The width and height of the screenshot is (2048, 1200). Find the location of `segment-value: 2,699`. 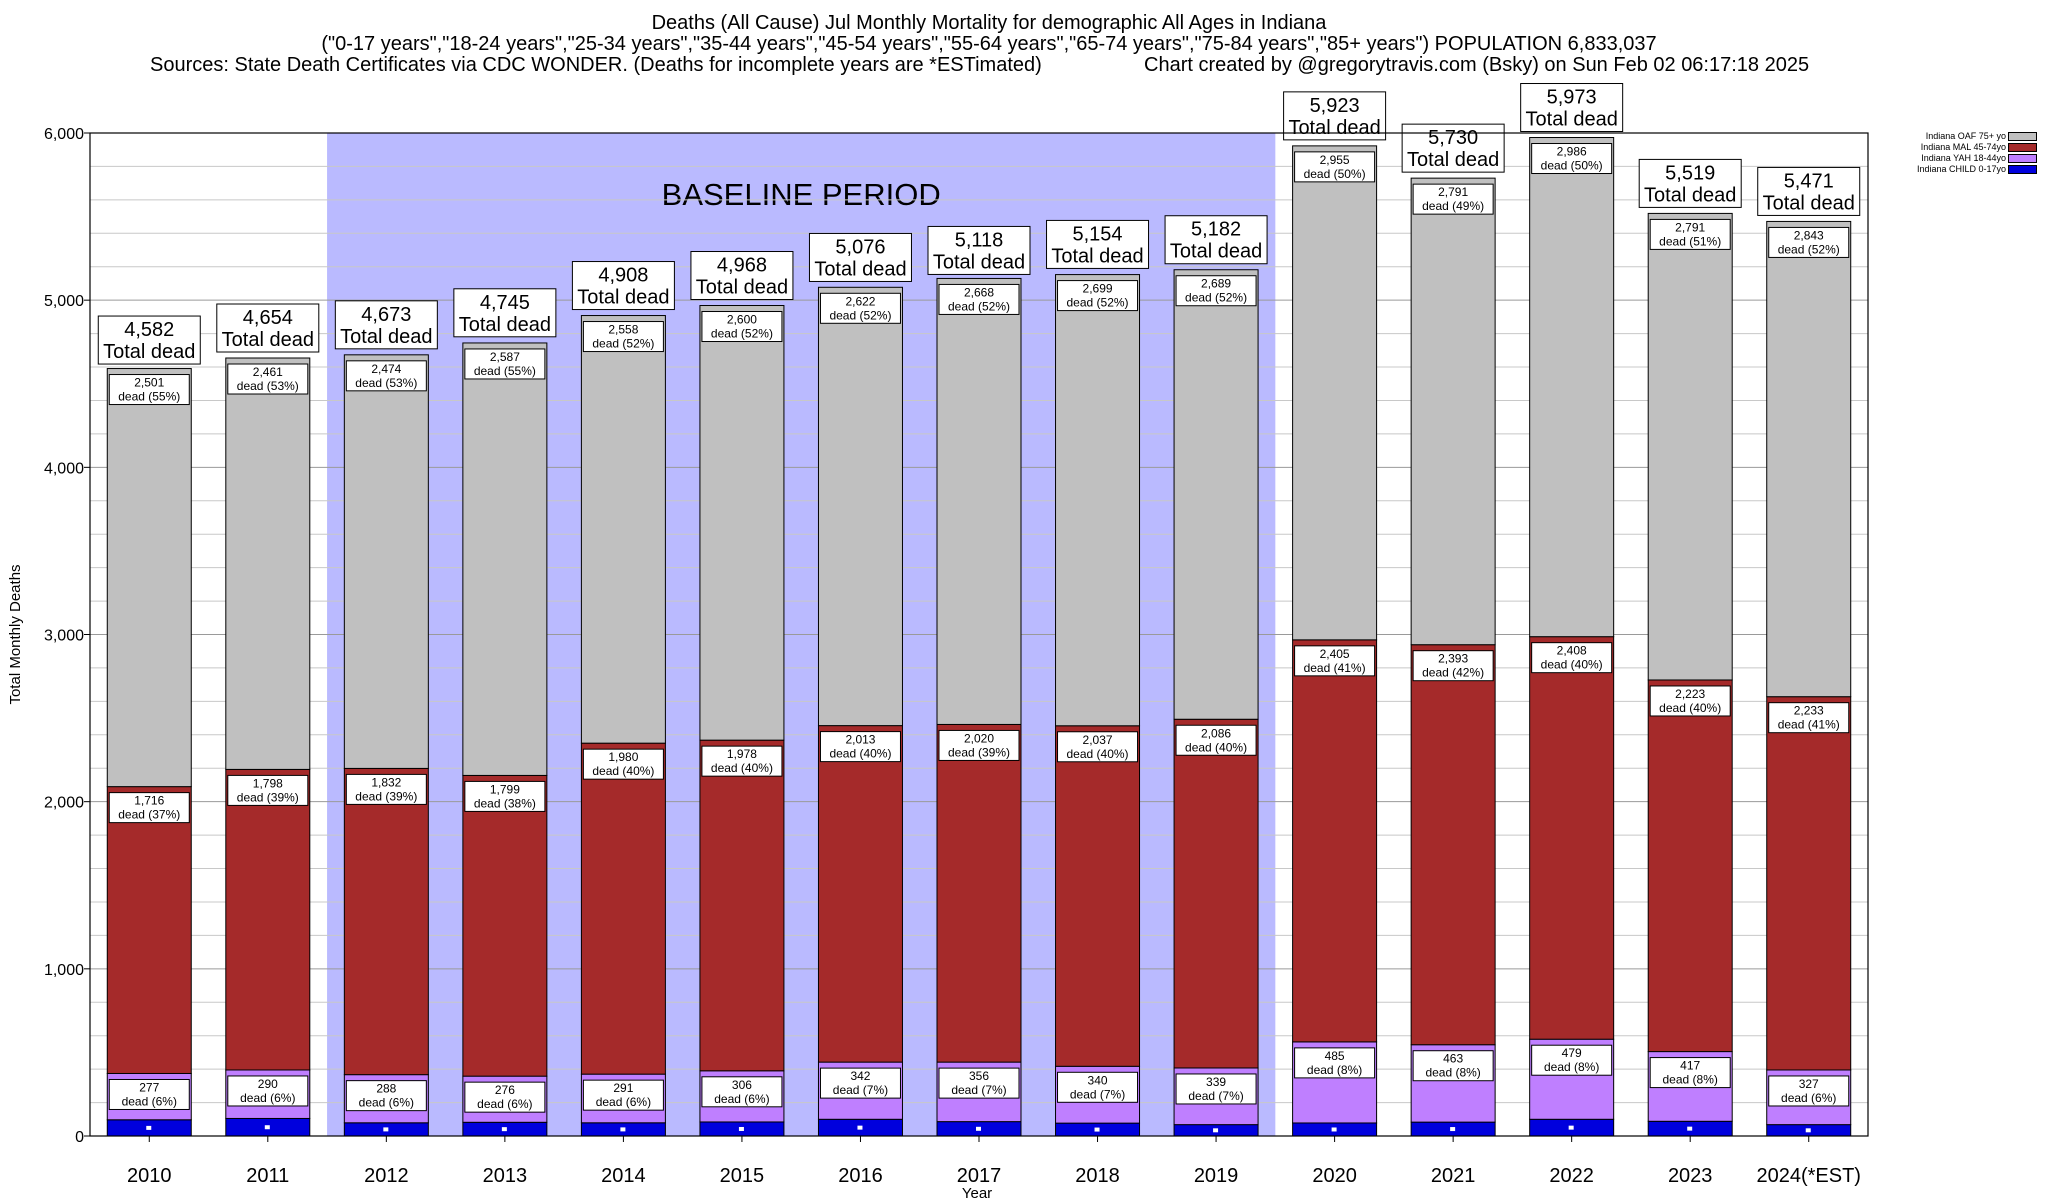

segment-value: 2,699 is located at coordinates (1098, 289).